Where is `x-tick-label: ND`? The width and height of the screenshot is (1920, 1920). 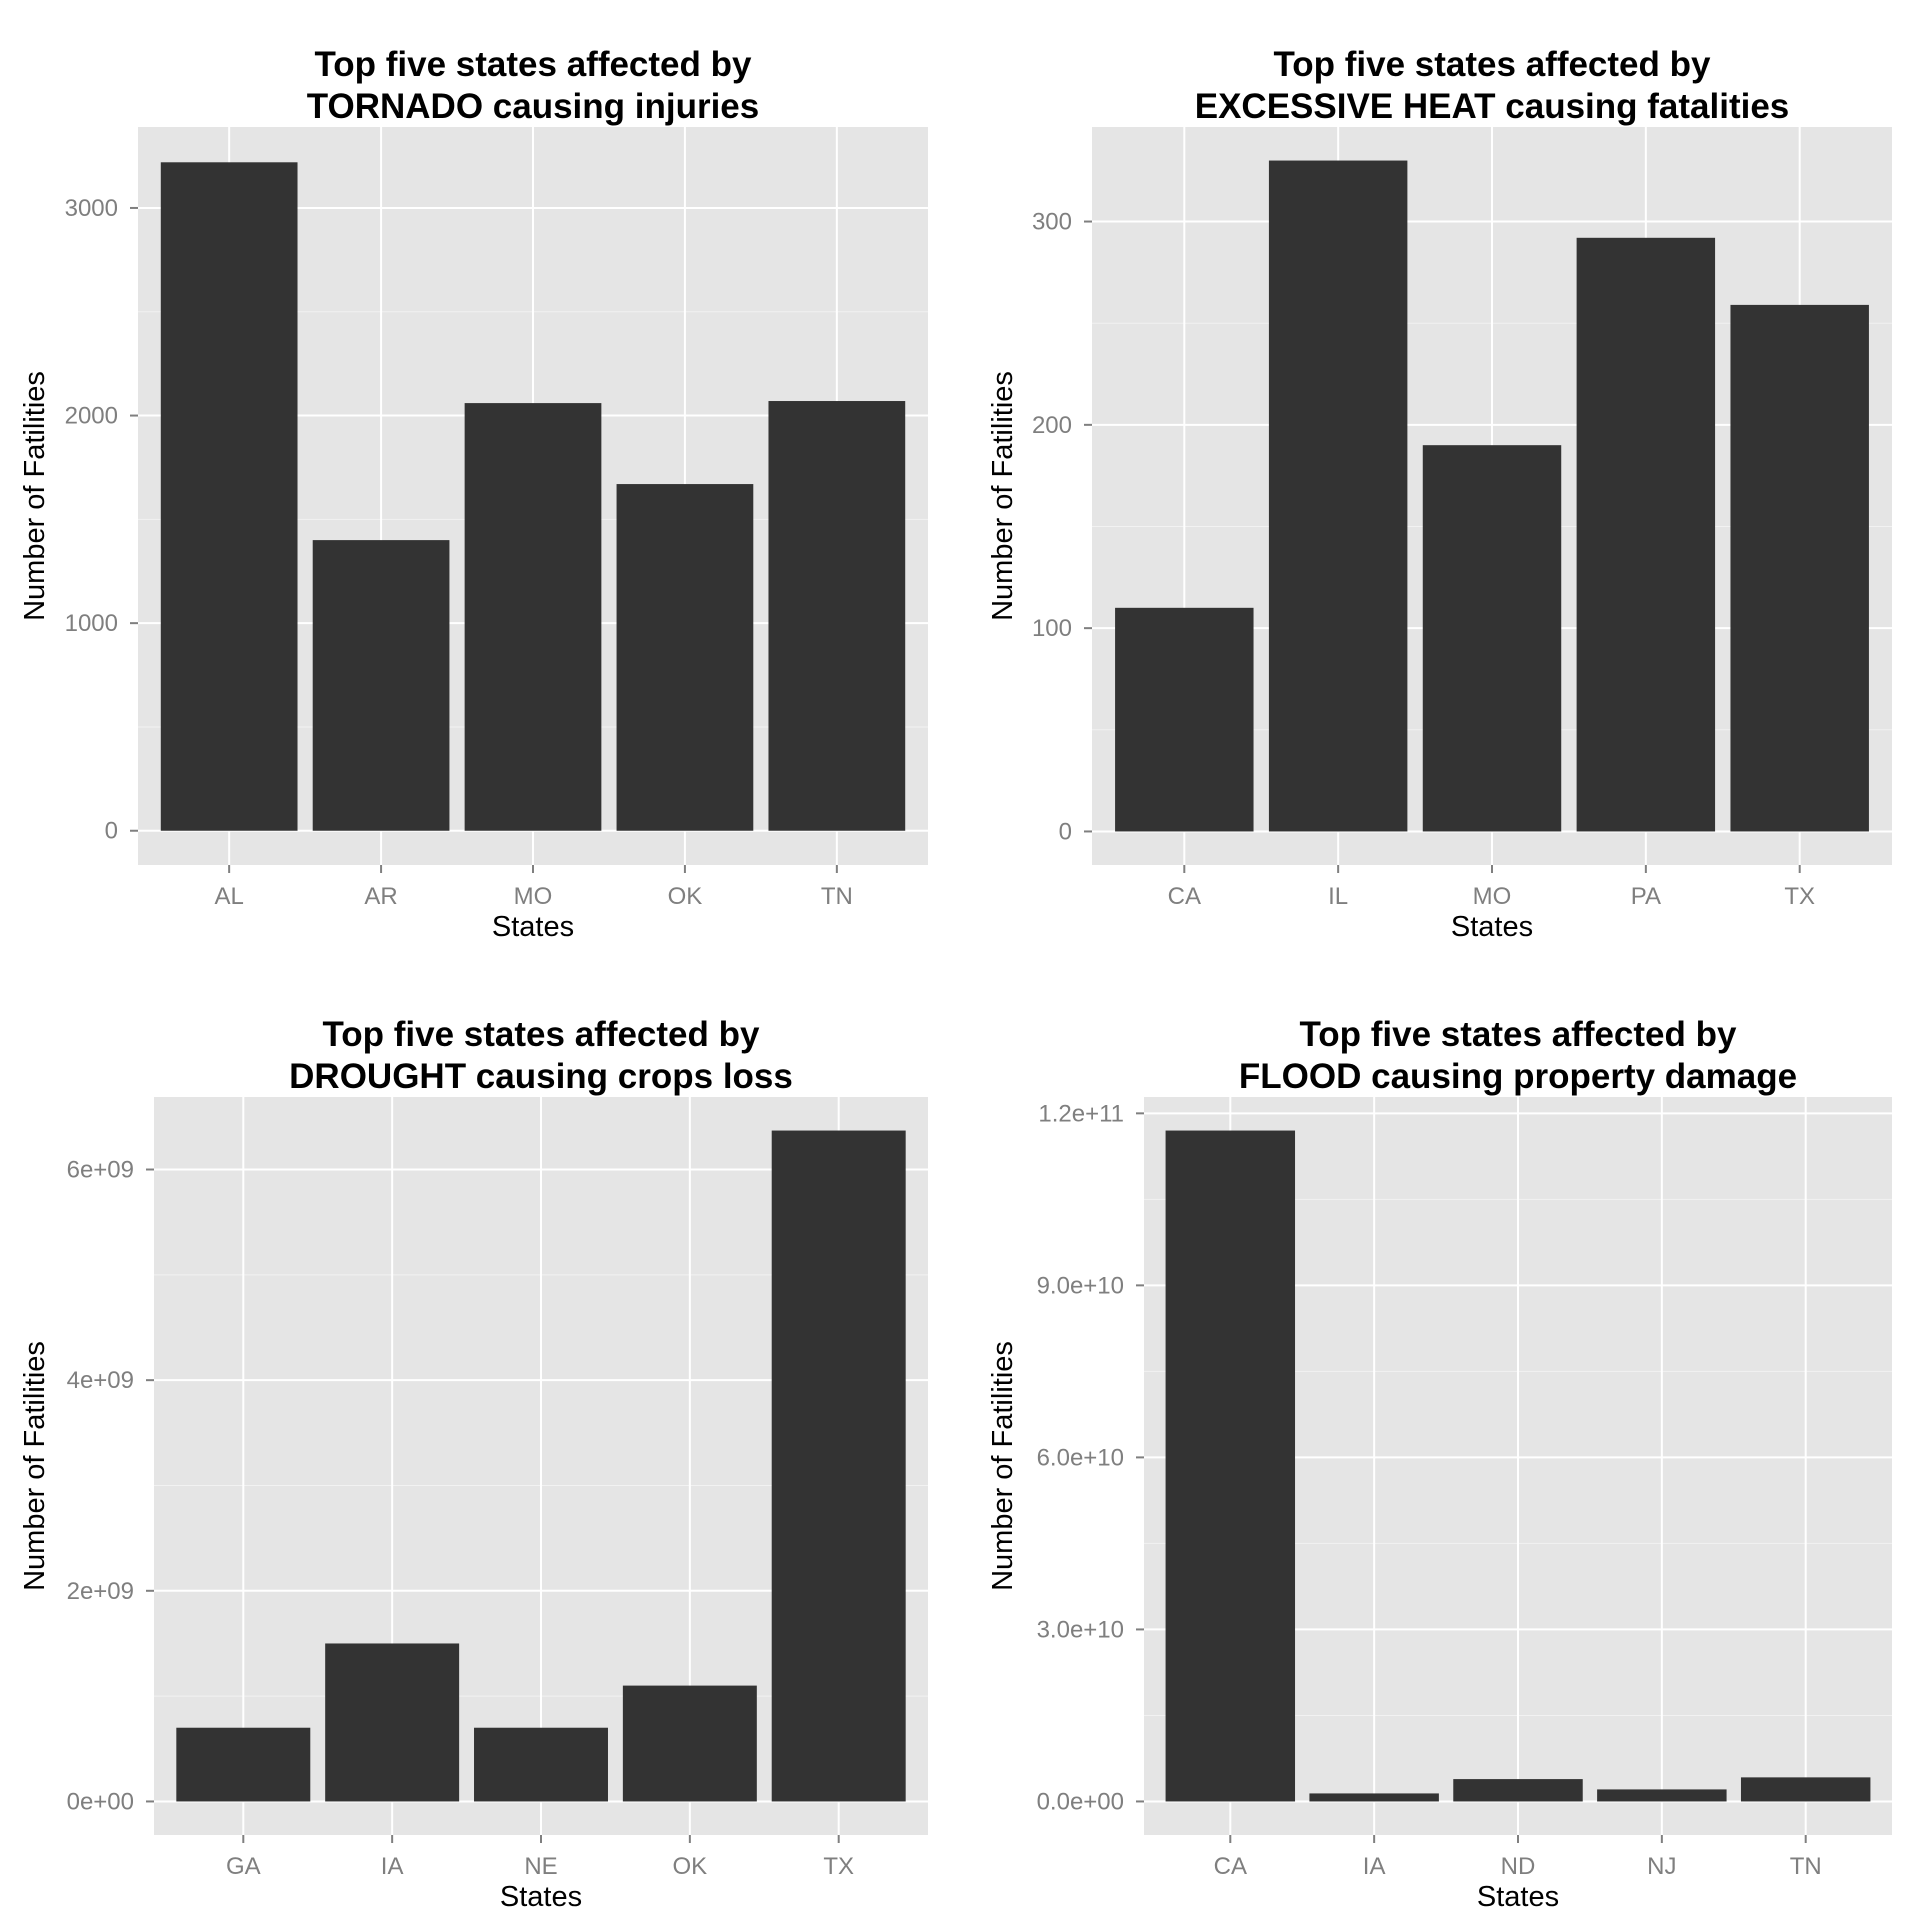
x-tick-label: ND is located at coordinates (1518, 1866).